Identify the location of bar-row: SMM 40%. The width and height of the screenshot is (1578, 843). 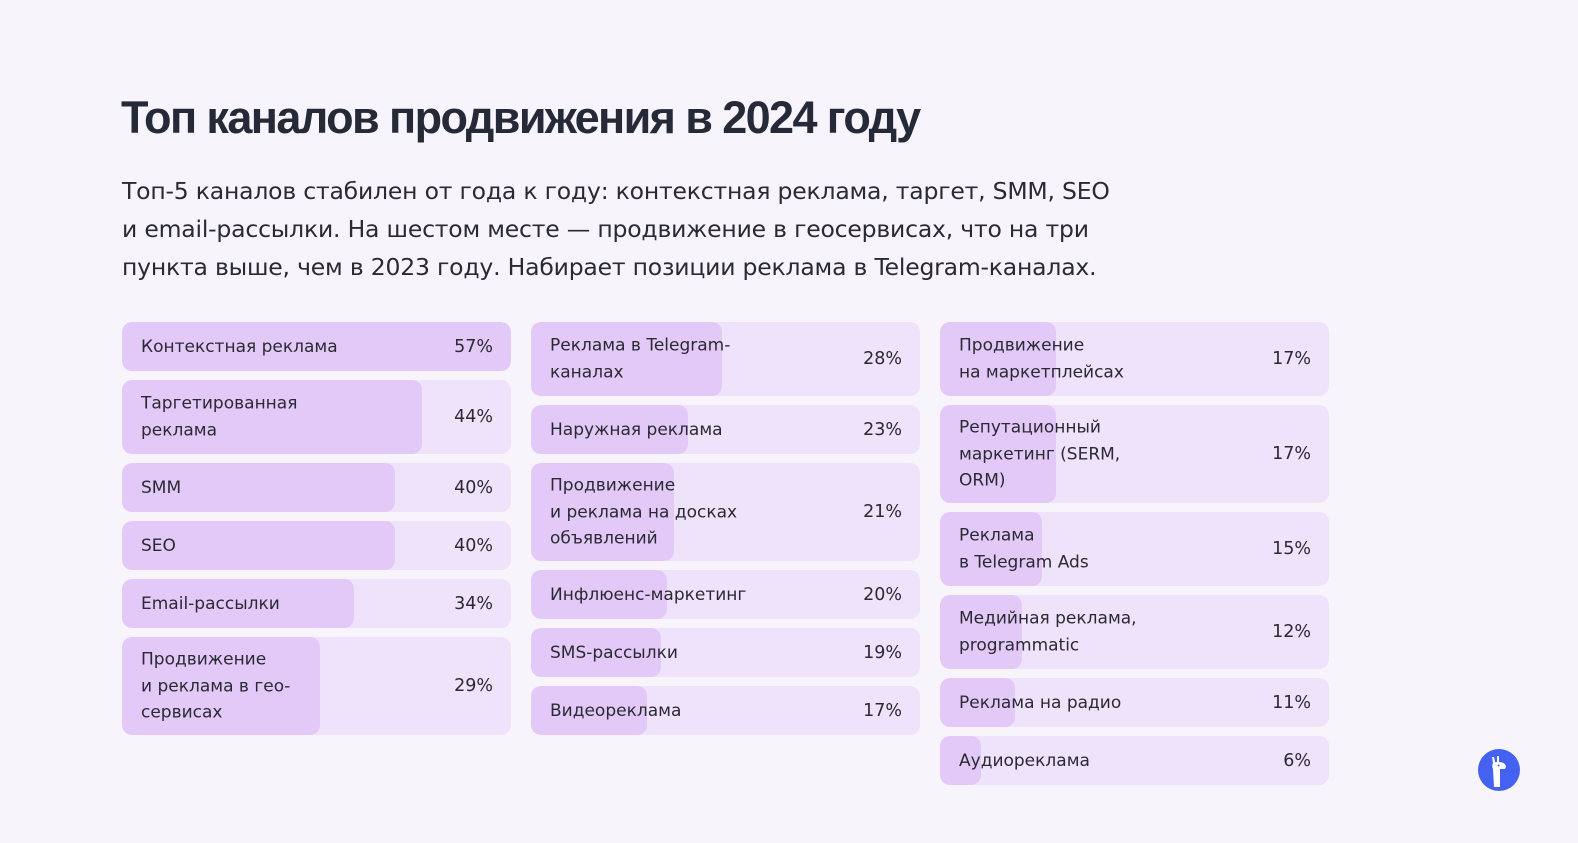
(316, 487).